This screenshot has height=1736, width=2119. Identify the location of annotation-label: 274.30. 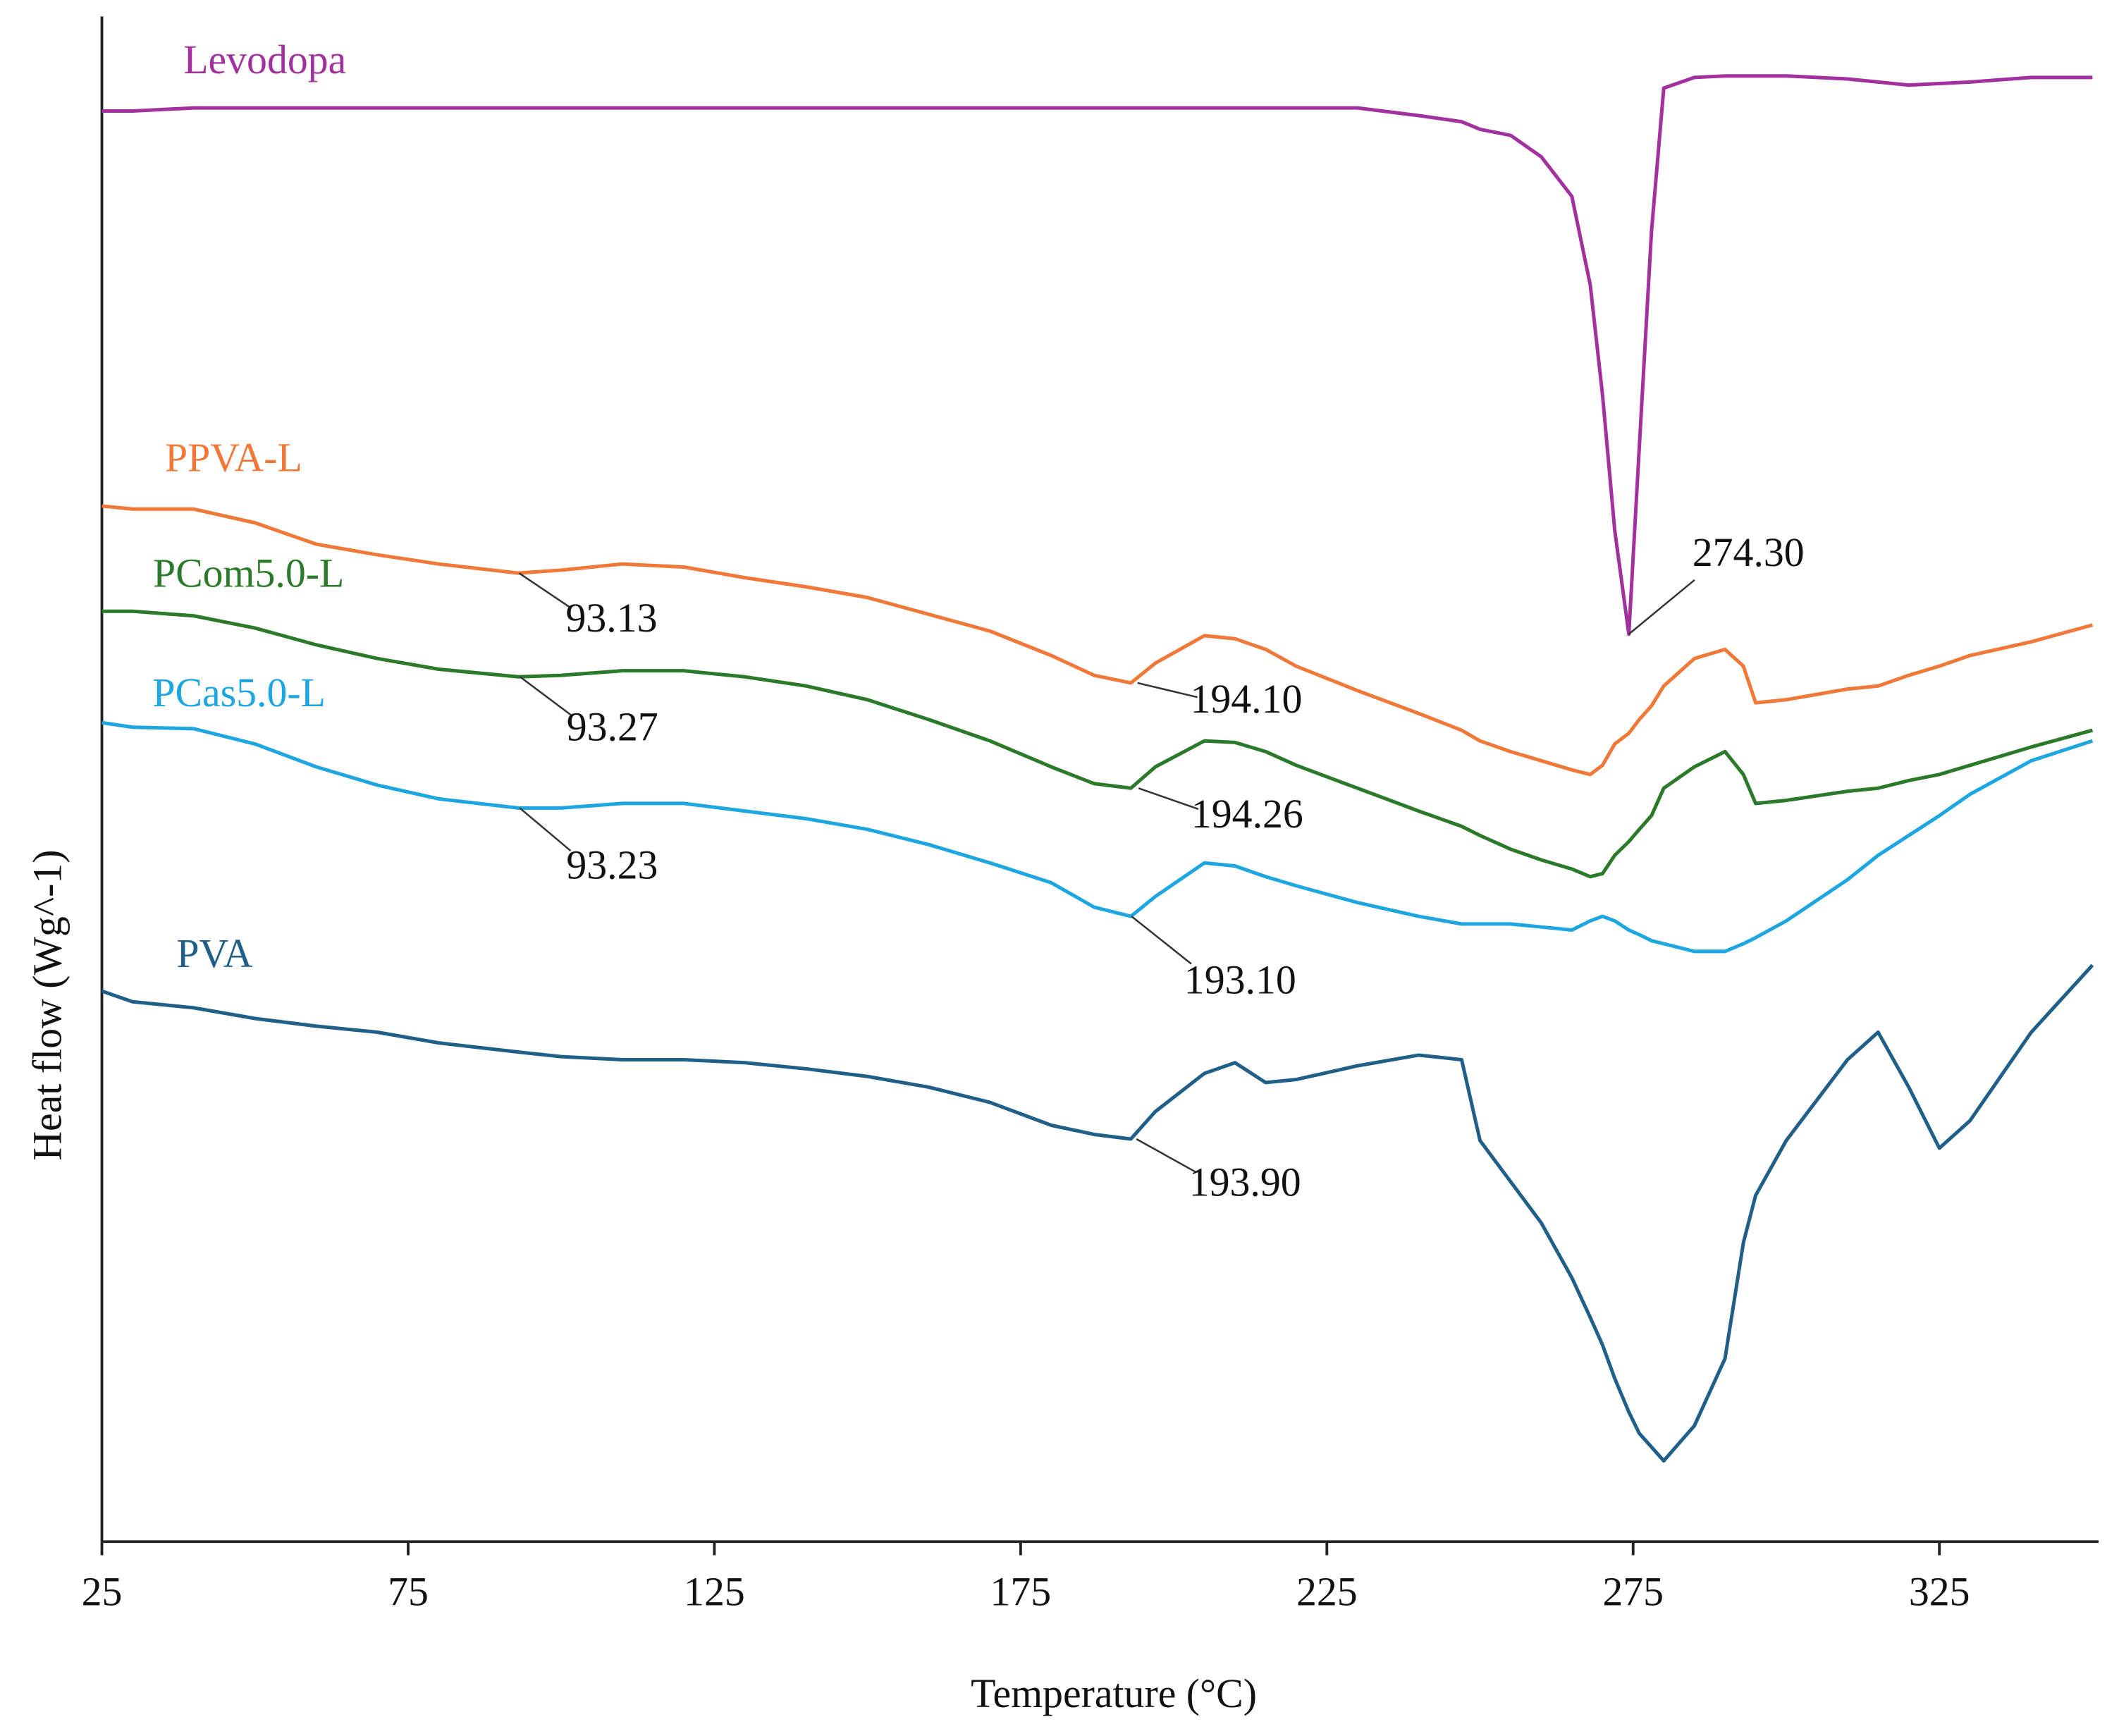
(1749, 552).